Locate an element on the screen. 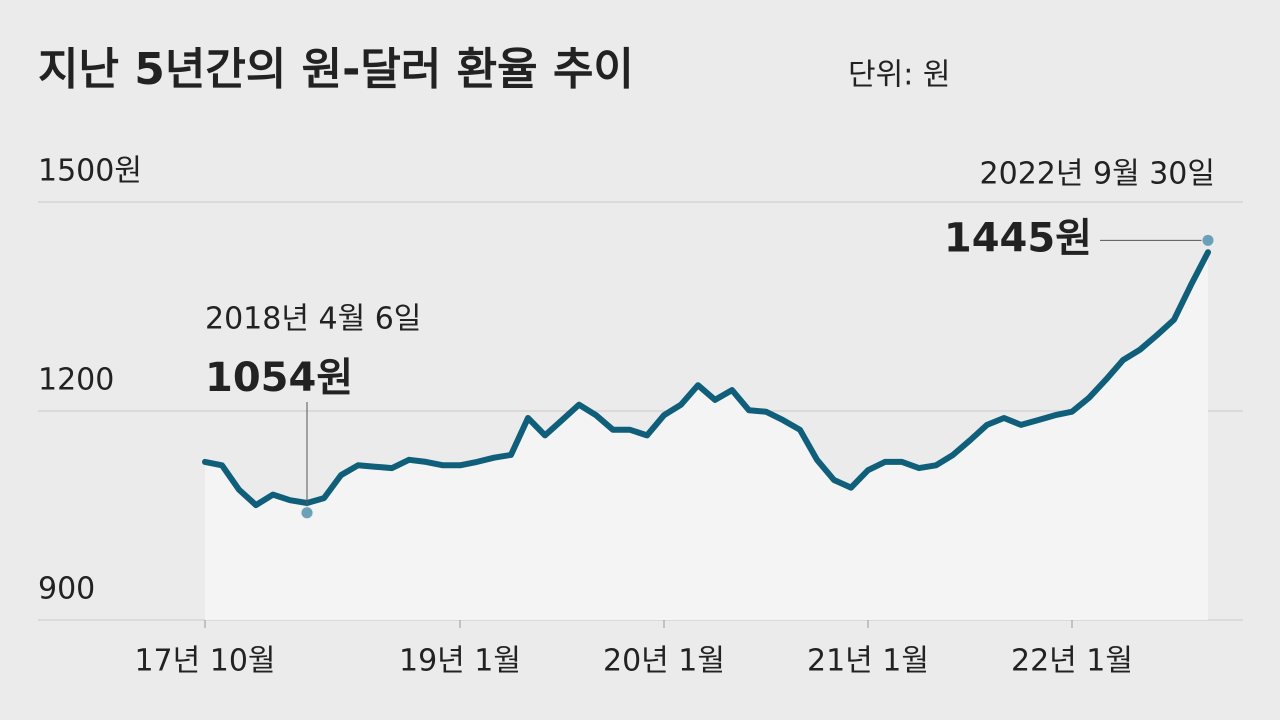  x-tick-label: 19년 1월 is located at coordinates (460, 661).